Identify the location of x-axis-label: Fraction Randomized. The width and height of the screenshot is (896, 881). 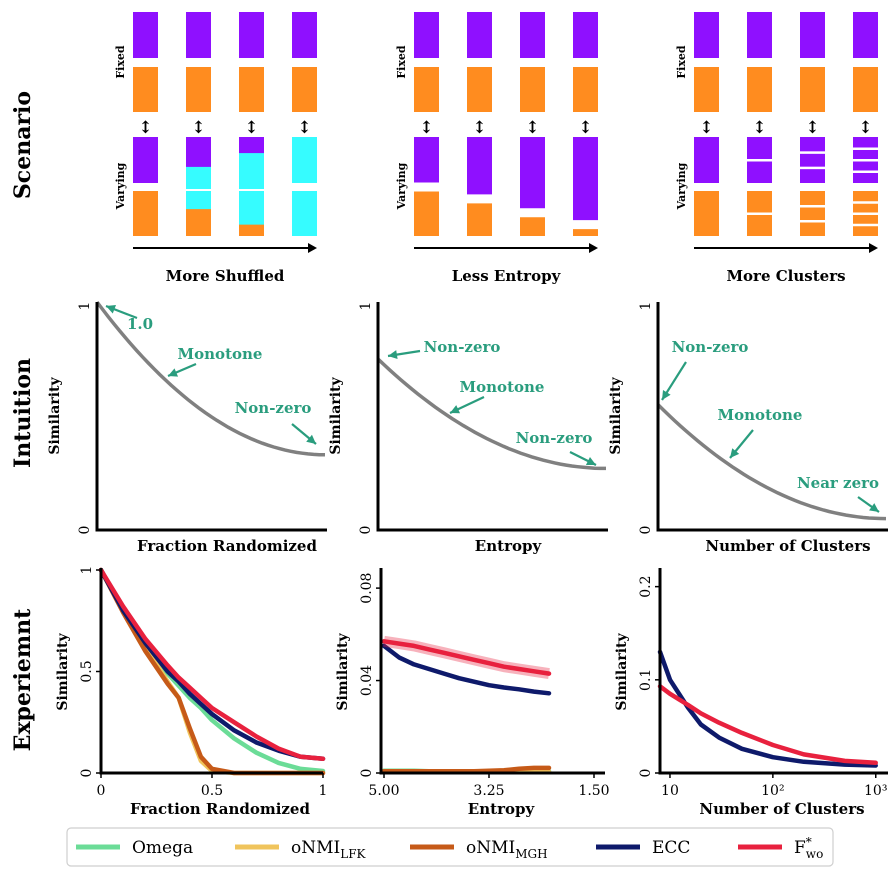
(220, 809).